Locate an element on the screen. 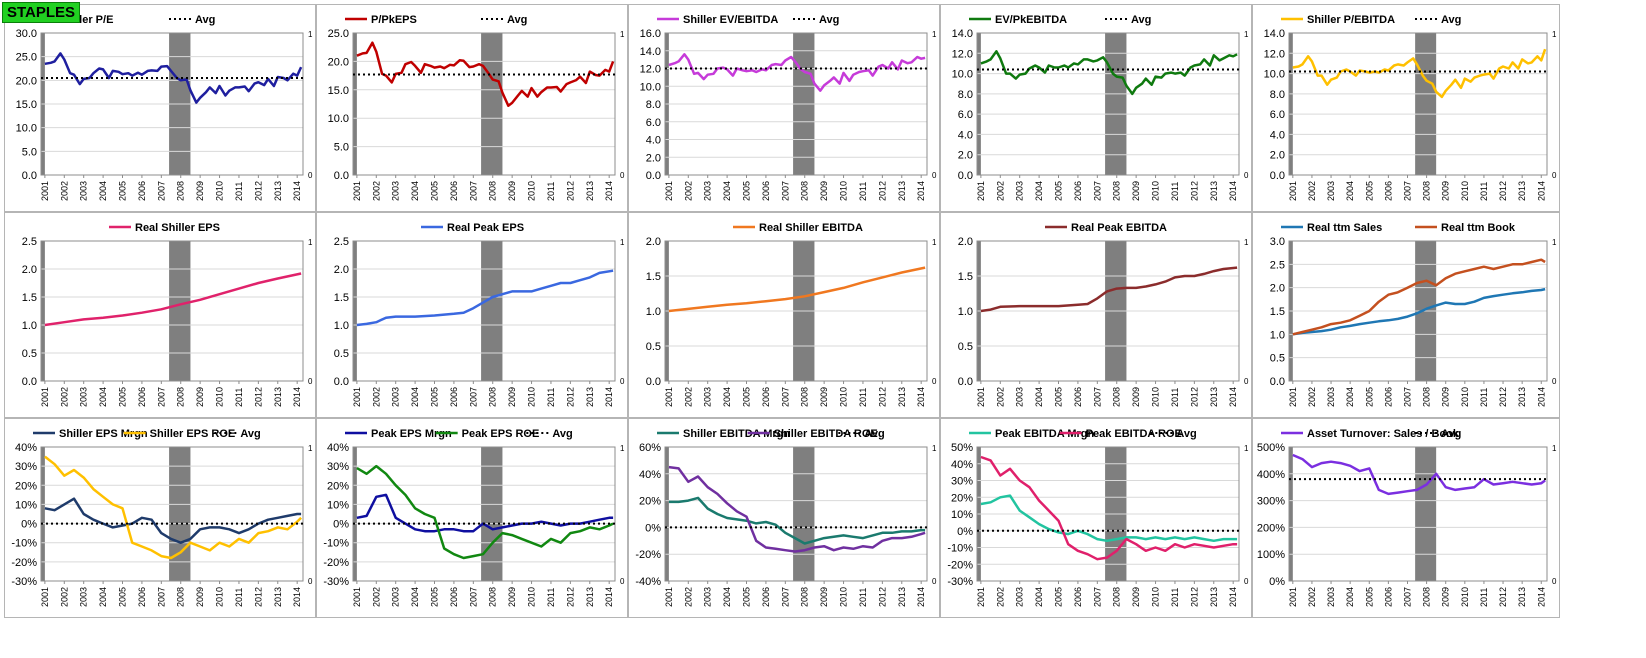 This screenshot has height=658, width=1646. shiller-ev-ebitda-line is located at coordinates (797, 72).